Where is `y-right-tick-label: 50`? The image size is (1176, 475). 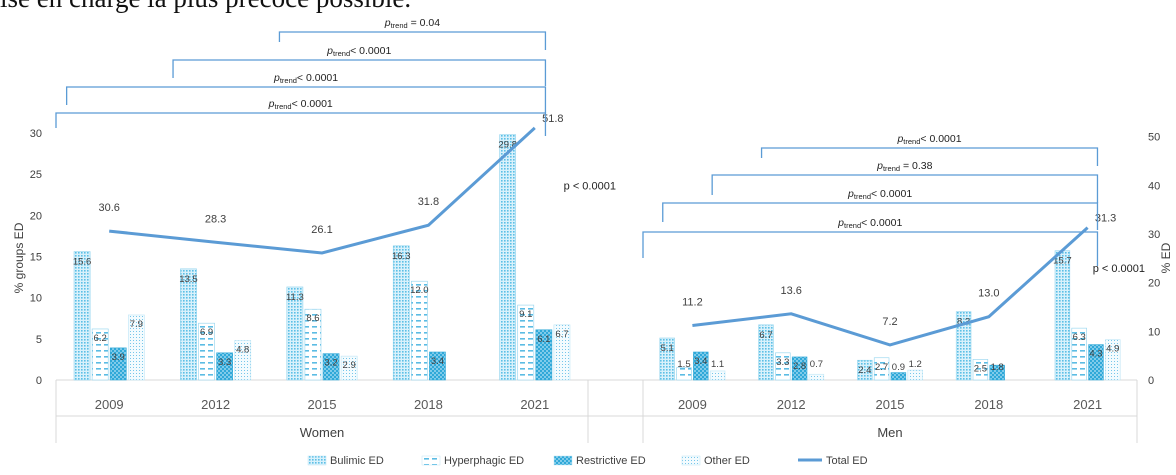 y-right-tick-label: 50 is located at coordinates (1154, 138).